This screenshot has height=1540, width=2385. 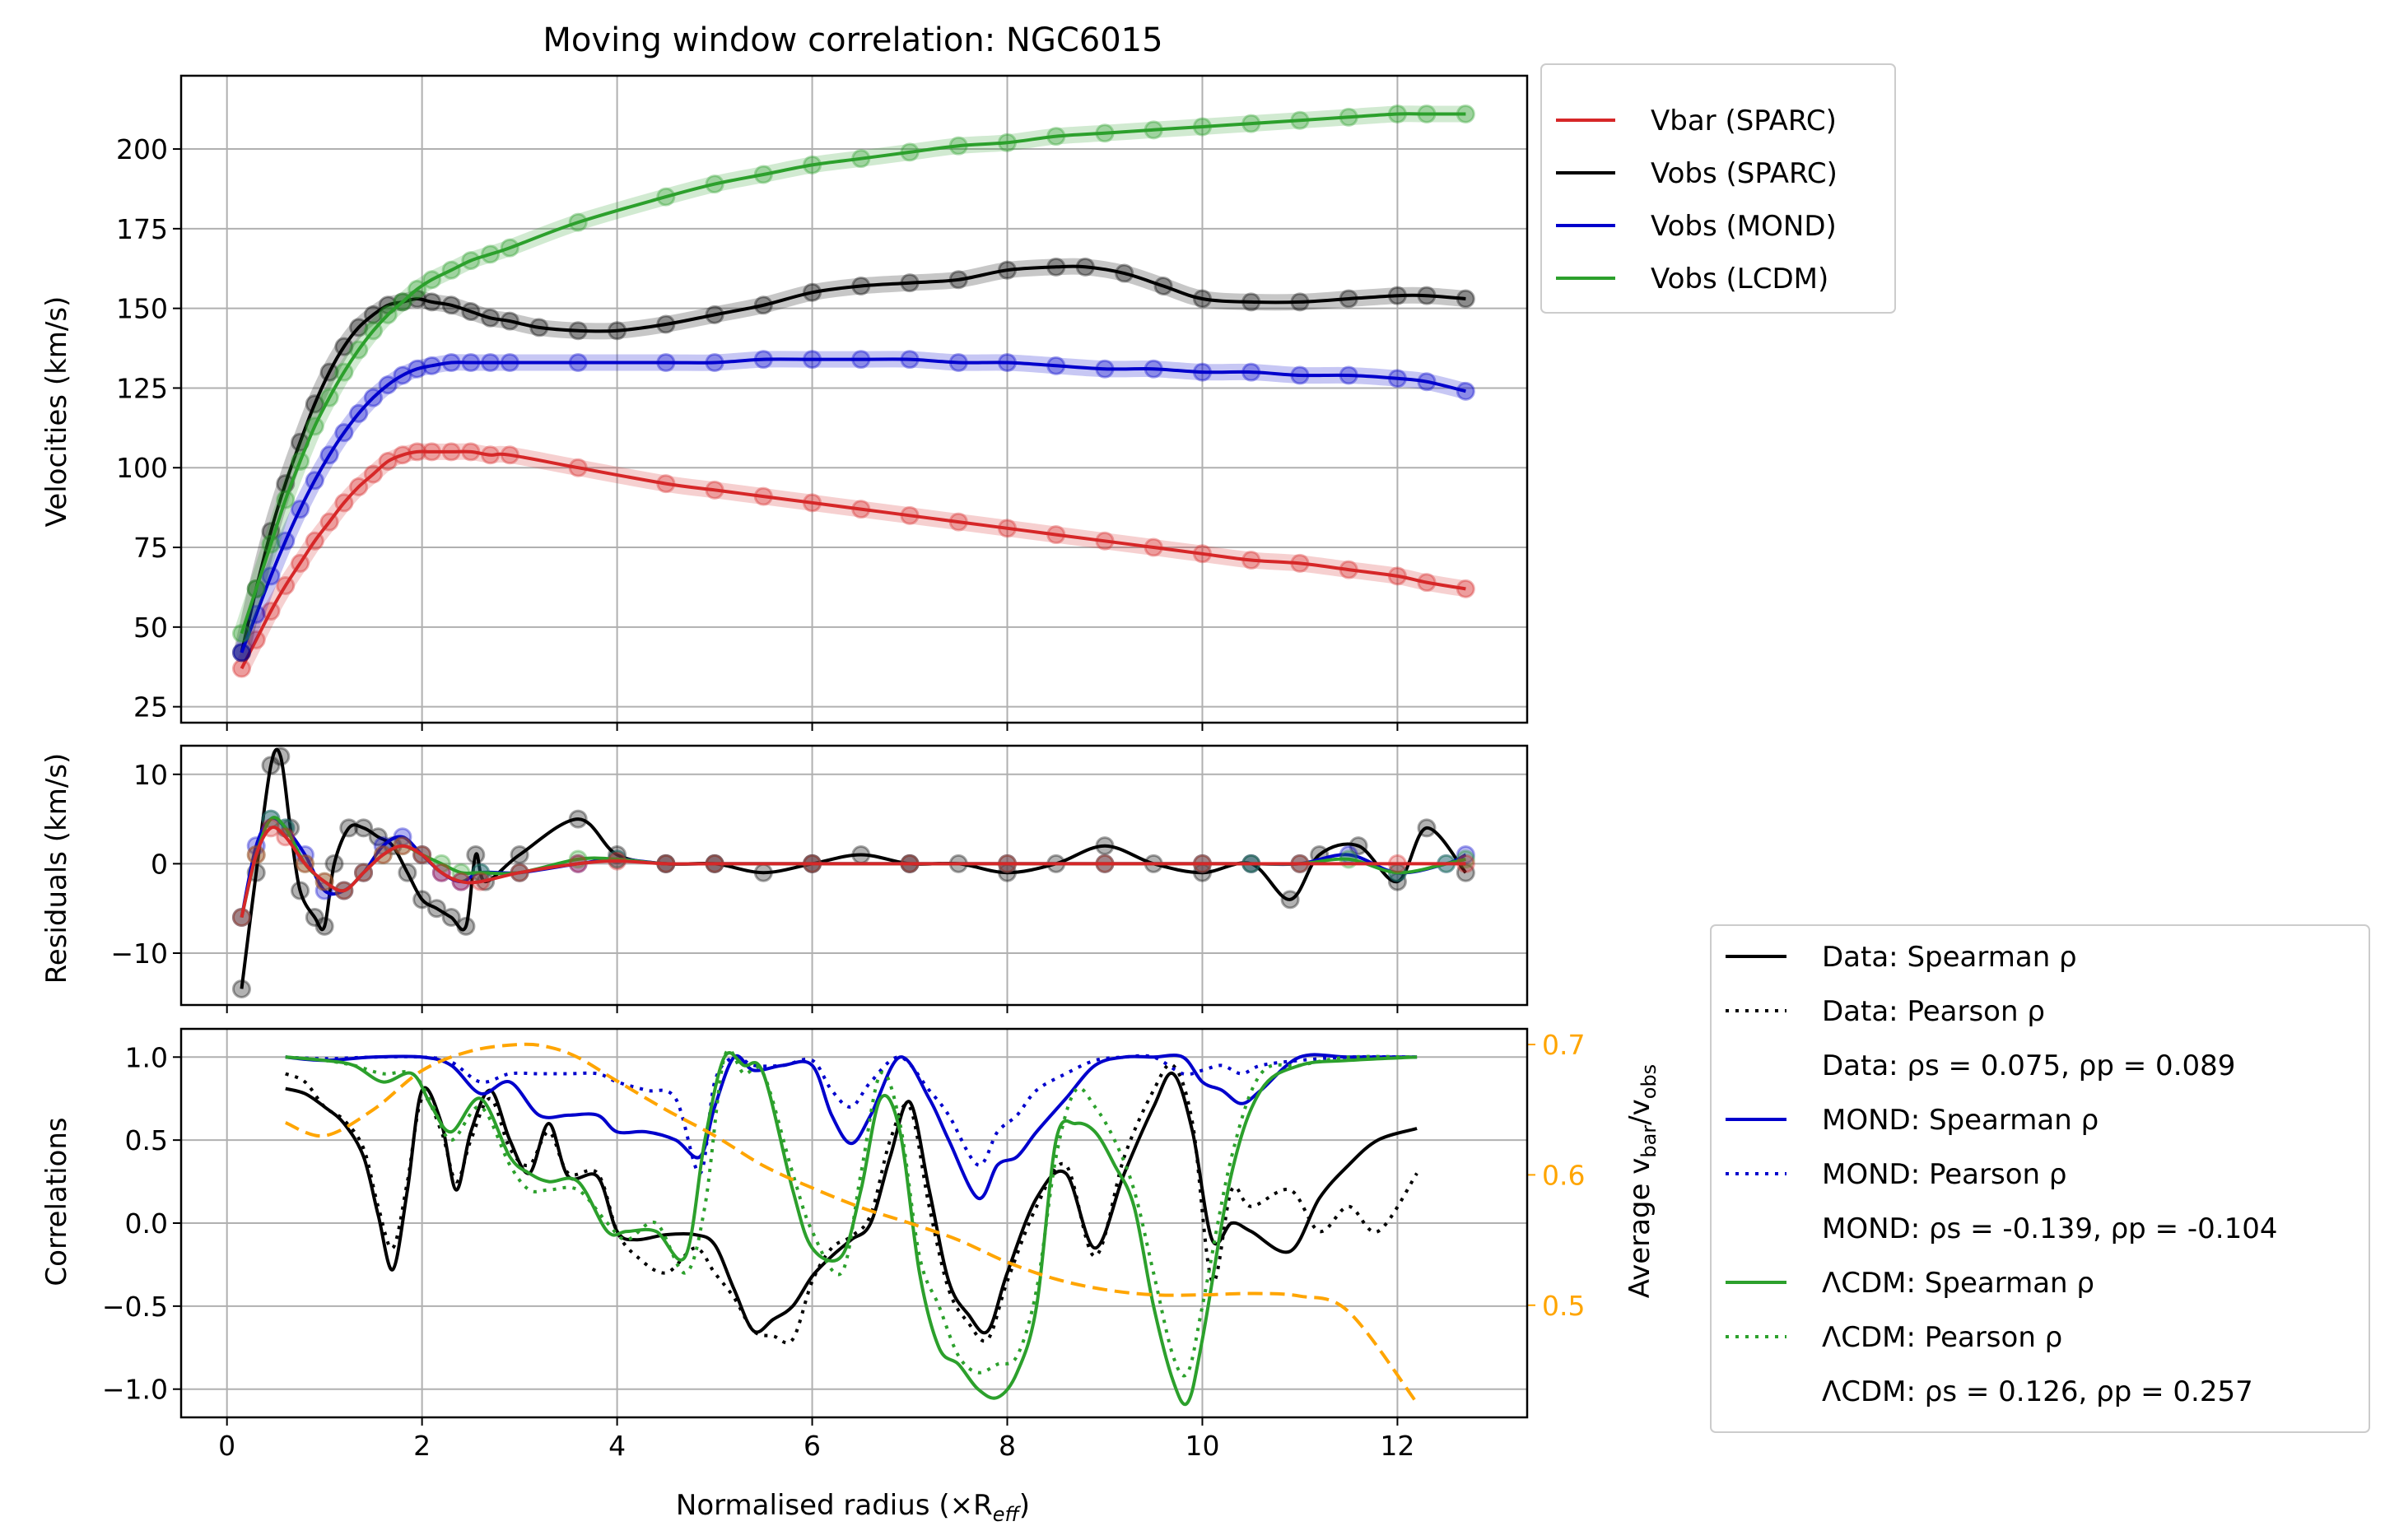 I want to click on x-tick-label: 2, so click(x=422, y=1446).